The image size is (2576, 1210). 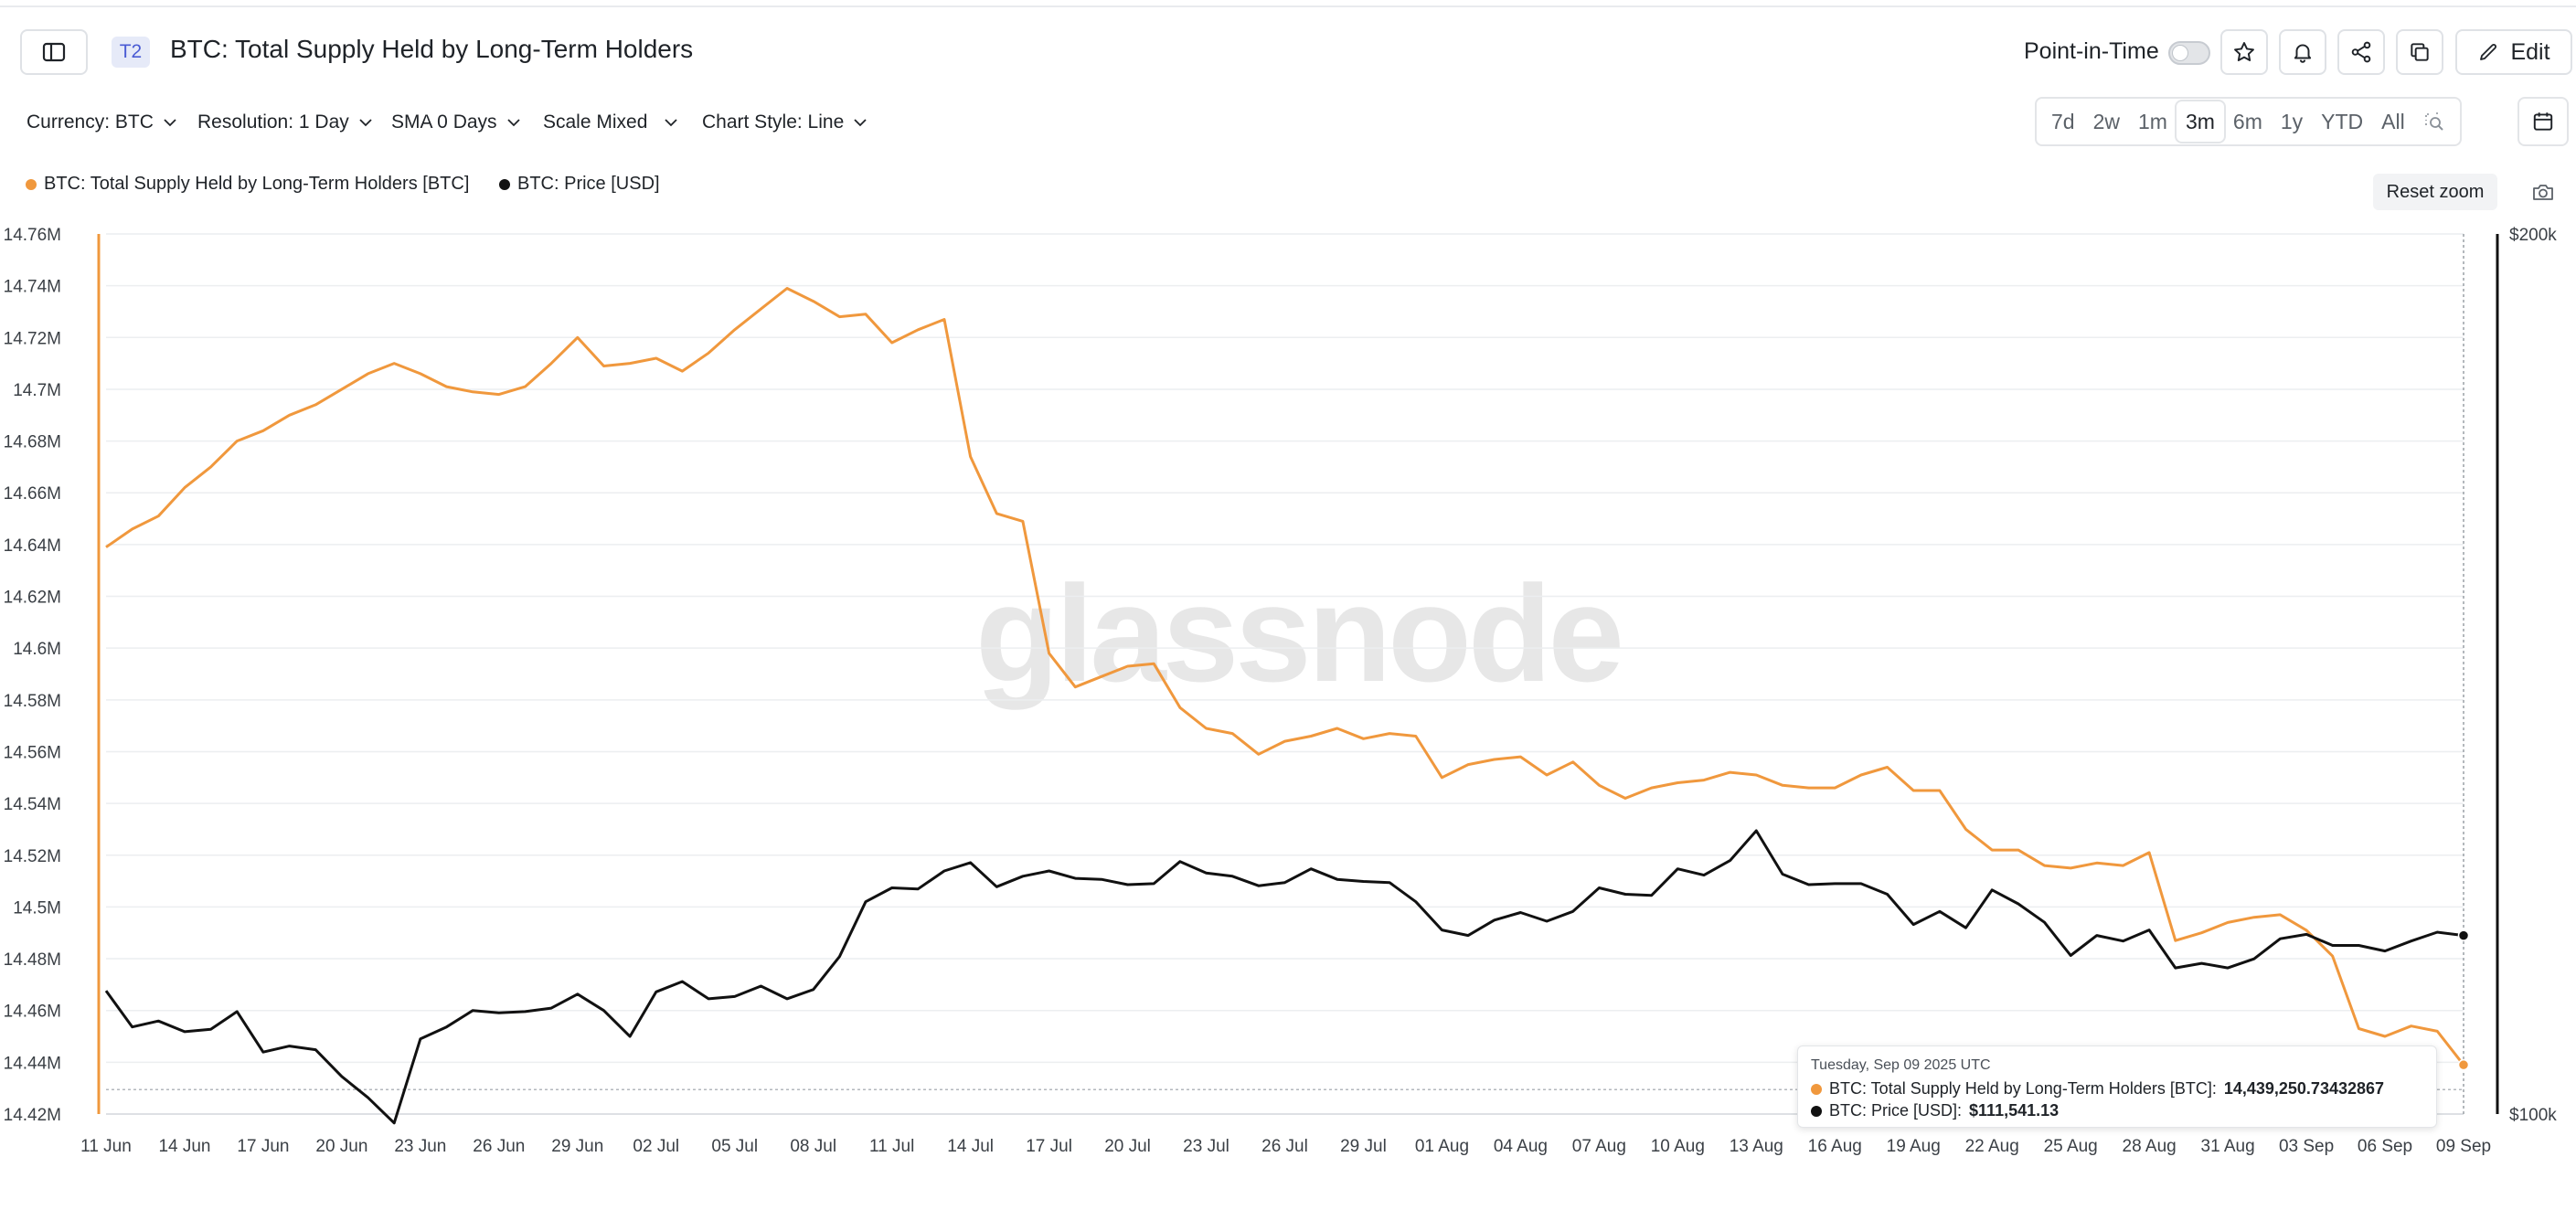 I want to click on x-tick-label: 25 Aug, so click(x=2071, y=1147).